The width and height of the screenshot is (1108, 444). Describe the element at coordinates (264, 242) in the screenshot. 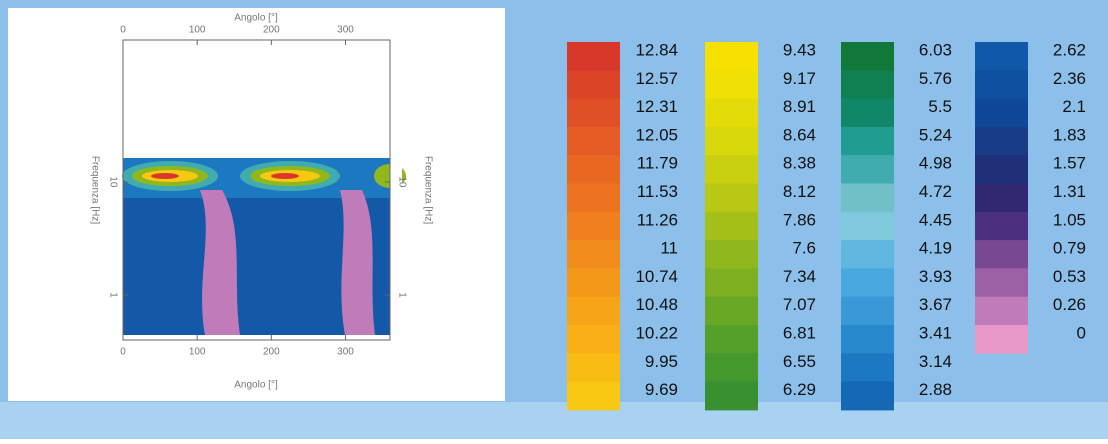

I see `contour-field` at that location.